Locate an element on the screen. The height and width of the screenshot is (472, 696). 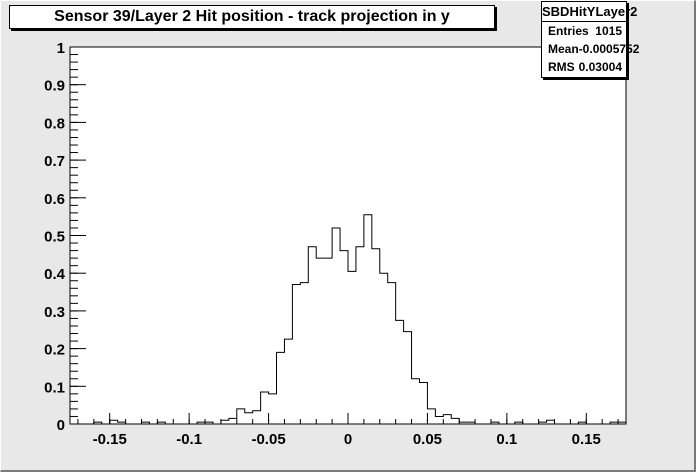
stats-label: Entries is located at coordinates (568, 31).